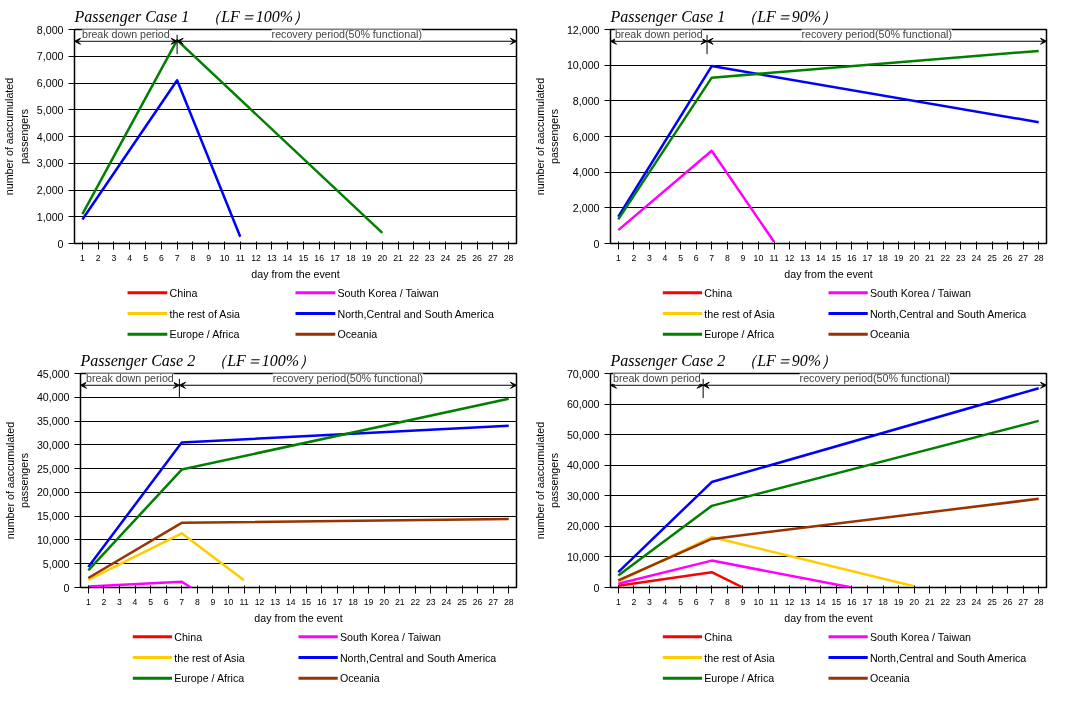 This screenshot has height=709, width=1069. What do you see at coordinates (976, 601) in the screenshot?
I see `x-tick-label: 24` at bounding box center [976, 601].